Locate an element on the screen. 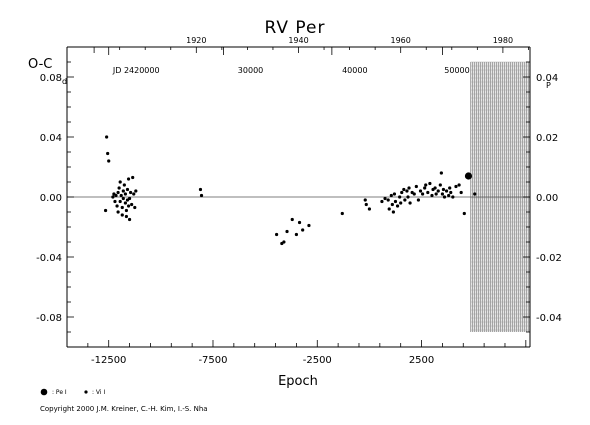  top-year-label: 1920 is located at coordinates (196, 40).